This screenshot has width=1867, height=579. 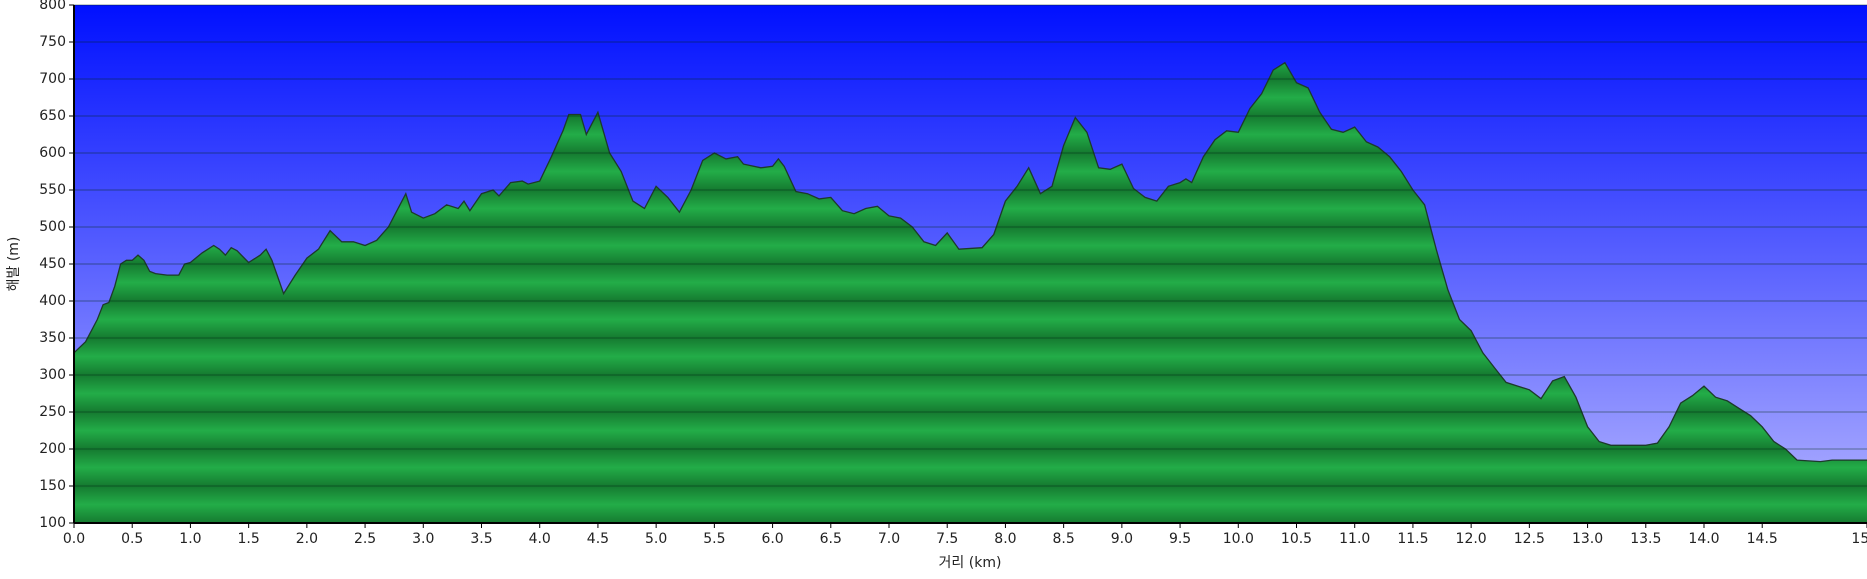 What do you see at coordinates (1859, 539) in the screenshot?
I see `x-tick-label: 15.4` at bounding box center [1859, 539].